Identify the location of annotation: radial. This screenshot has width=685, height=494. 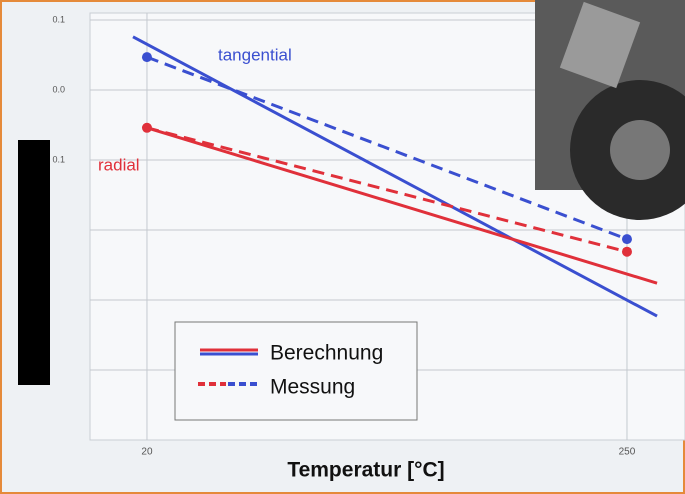
(119, 164).